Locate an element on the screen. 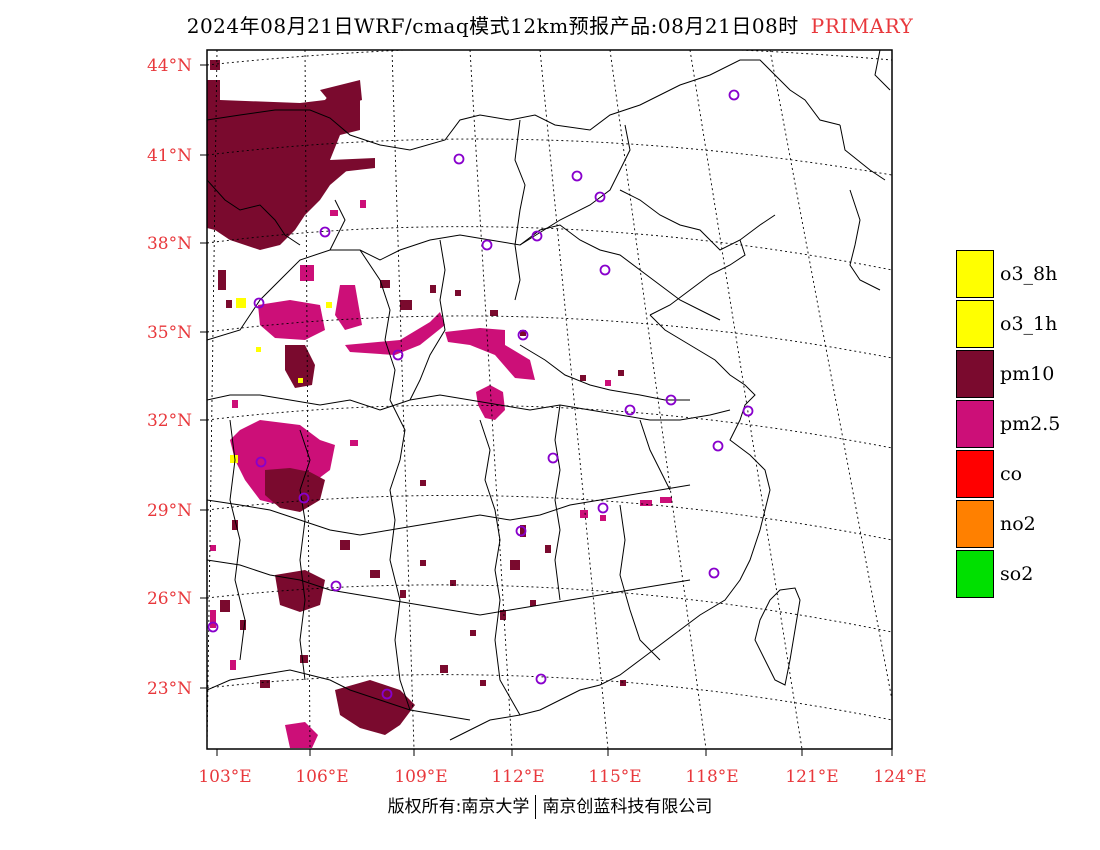  lat-label: 29°N is located at coordinates (169, 511).